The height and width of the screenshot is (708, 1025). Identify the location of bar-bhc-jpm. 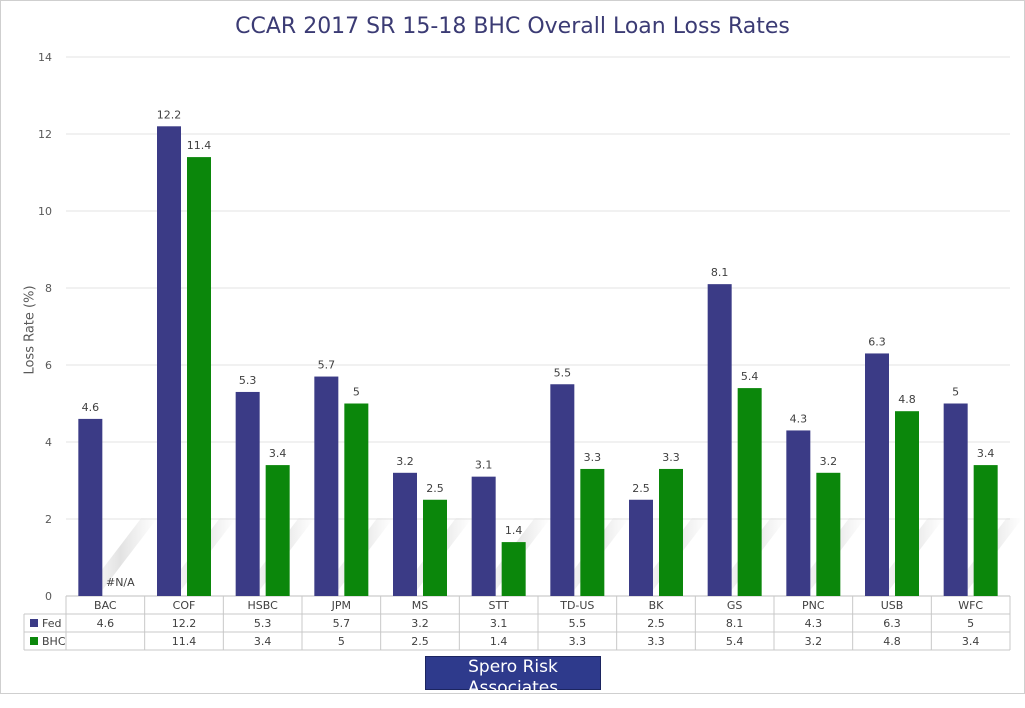
(356, 499).